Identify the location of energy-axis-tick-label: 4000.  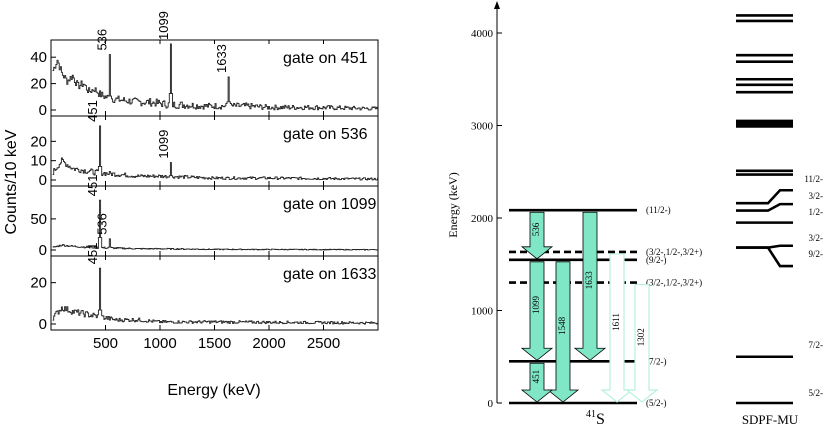
(482, 34).